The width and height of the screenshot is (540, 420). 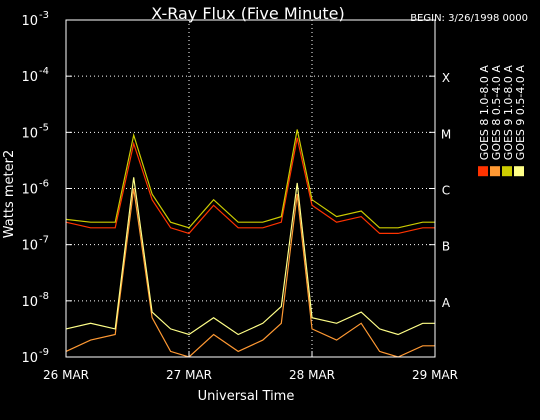 What do you see at coordinates (446, 78) in the screenshot?
I see `flare-class-label: X` at bounding box center [446, 78].